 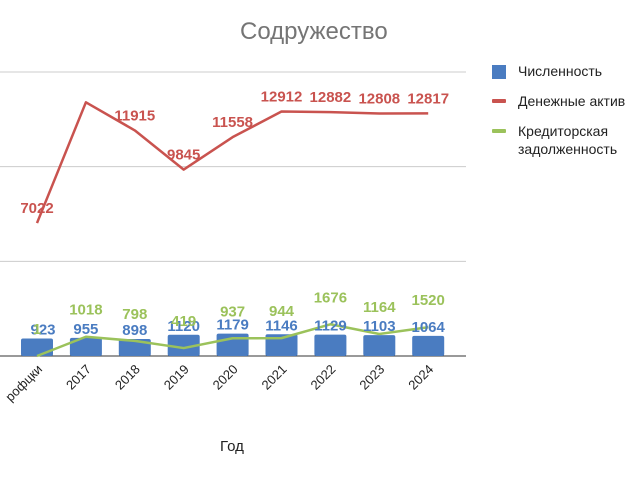 What do you see at coordinates (330, 326) in the screenshot?
I see `data-label: 1129` at bounding box center [330, 326].